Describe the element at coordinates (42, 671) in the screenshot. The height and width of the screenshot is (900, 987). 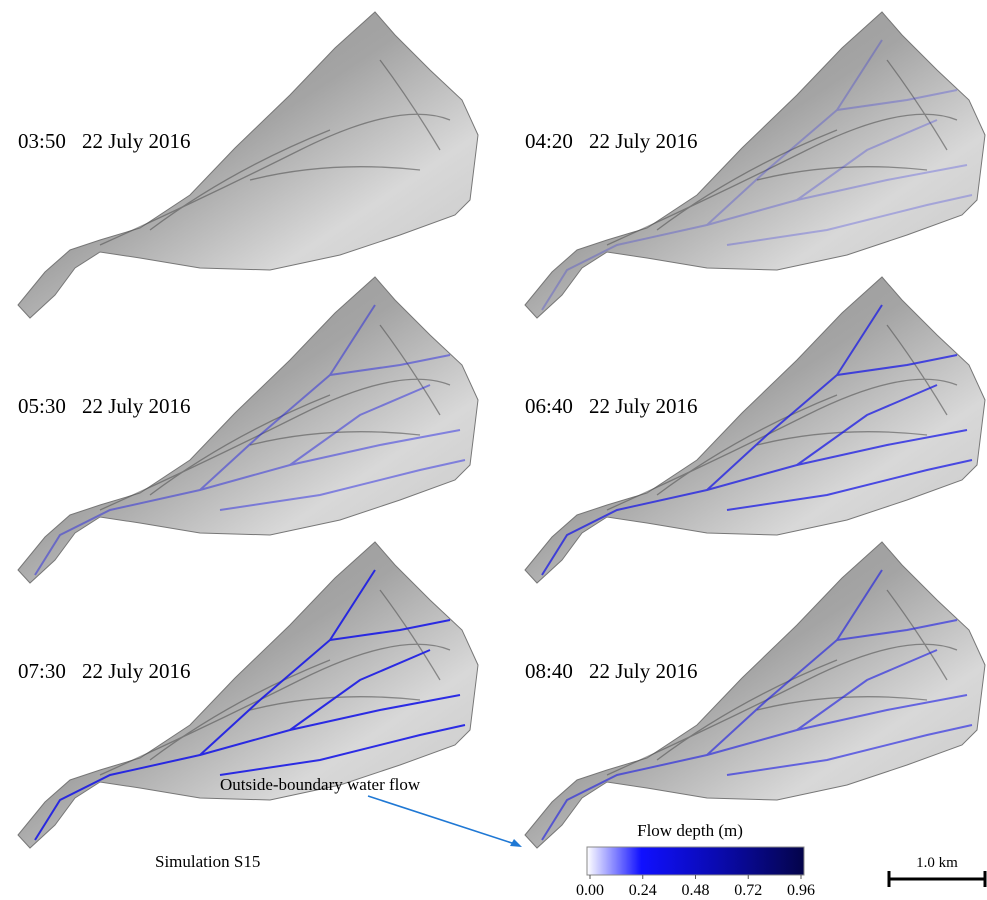
I see `panel-time: 07:30` at that location.